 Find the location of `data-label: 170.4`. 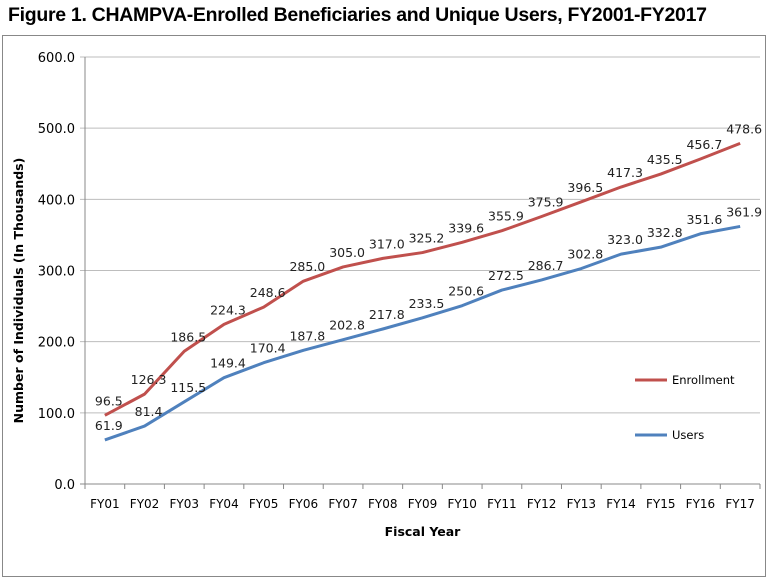

data-label: 170.4 is located at coordinates (268, 348).